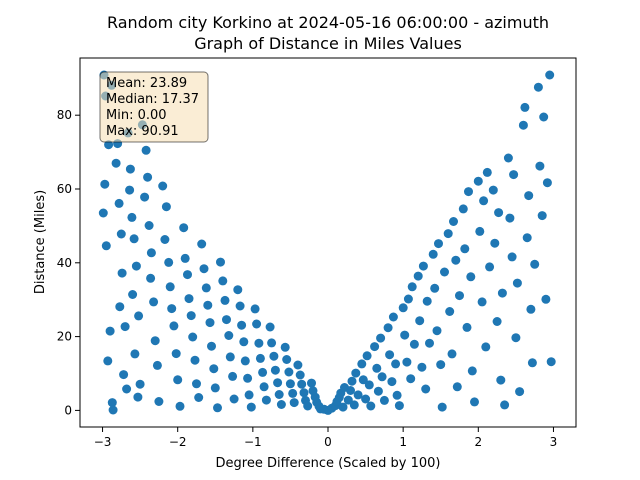 The height and width of the screenshot is (480, 640). I want to click on x-tick-label: −1, so click(253, 442).